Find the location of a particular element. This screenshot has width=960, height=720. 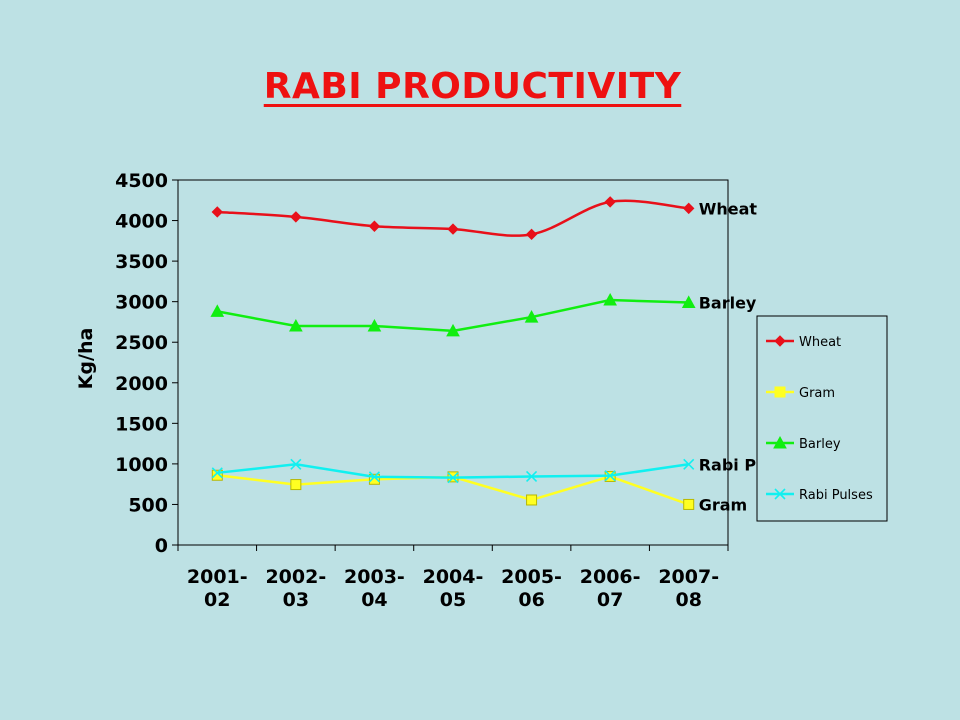

y-tick-label: 4000 is located at coordinates (141, 222).